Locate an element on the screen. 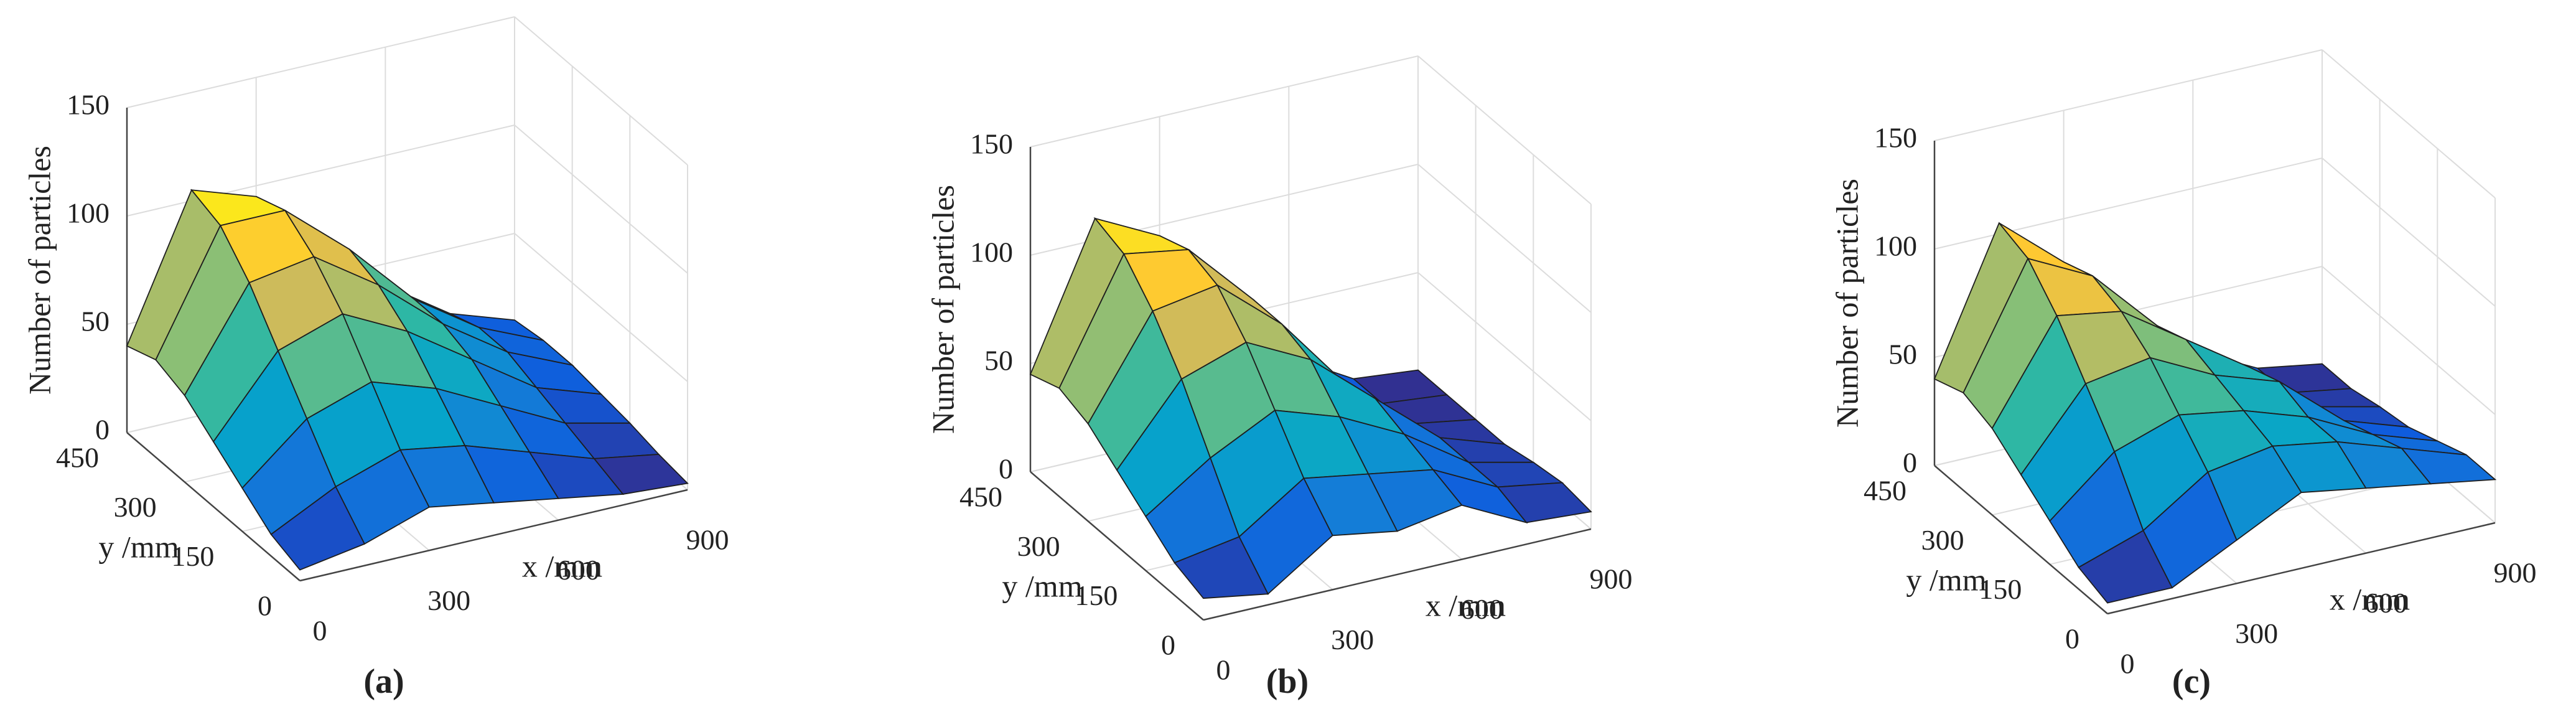  caption: (a) is located at coordinates (384, 681).